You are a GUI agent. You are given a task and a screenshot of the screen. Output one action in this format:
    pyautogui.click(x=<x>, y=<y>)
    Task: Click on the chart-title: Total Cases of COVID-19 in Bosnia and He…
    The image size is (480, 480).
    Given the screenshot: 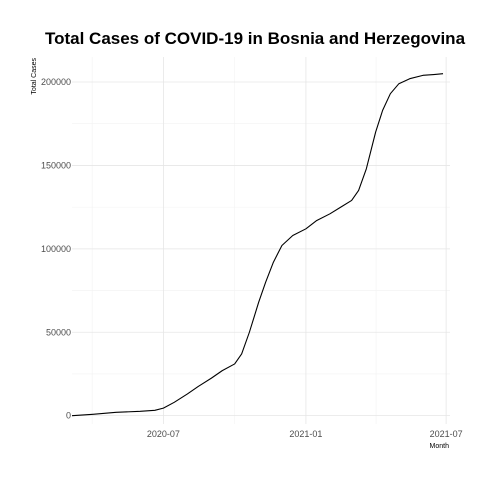 What is the action you would take?
    pyautogui.click(x=255, y=38)
    